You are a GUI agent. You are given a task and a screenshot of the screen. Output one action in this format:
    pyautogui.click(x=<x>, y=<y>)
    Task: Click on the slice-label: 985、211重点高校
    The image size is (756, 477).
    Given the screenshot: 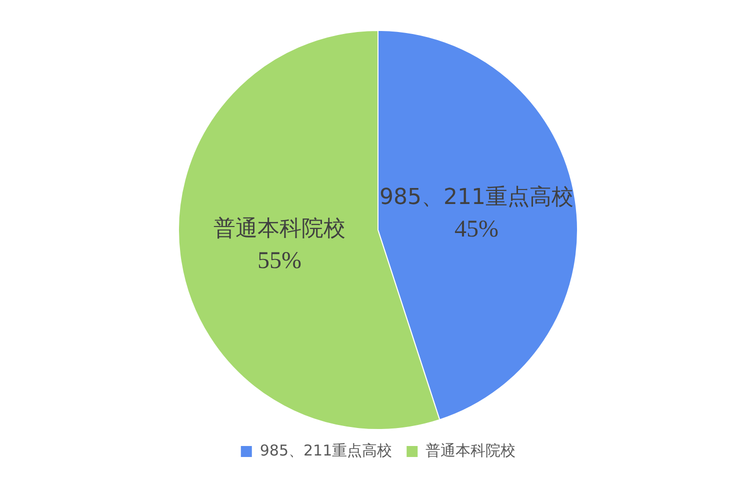 What is the action you would take?
    pyautogui.click(x=477, y=197)
    